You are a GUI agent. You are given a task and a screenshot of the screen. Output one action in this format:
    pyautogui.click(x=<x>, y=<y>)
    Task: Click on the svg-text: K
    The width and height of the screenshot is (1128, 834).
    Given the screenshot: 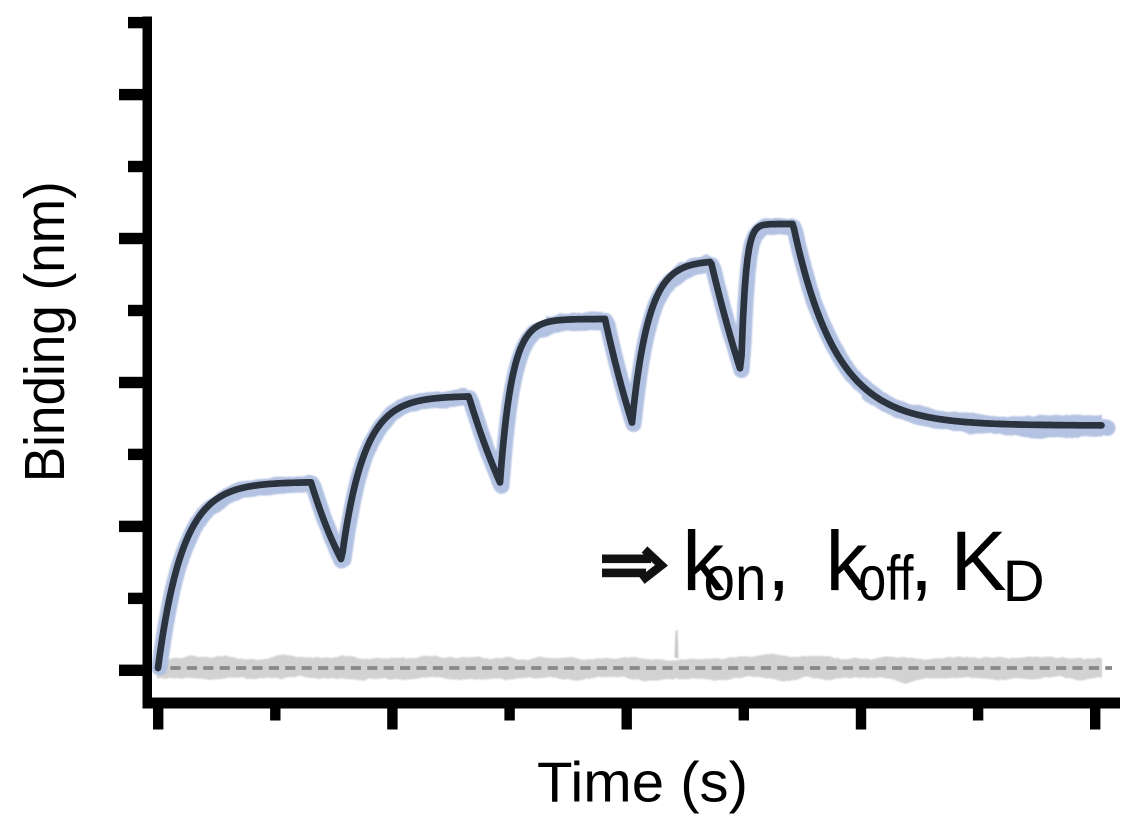 What is the action you would take?
    pyautogui.click(x=979, y=561)
    